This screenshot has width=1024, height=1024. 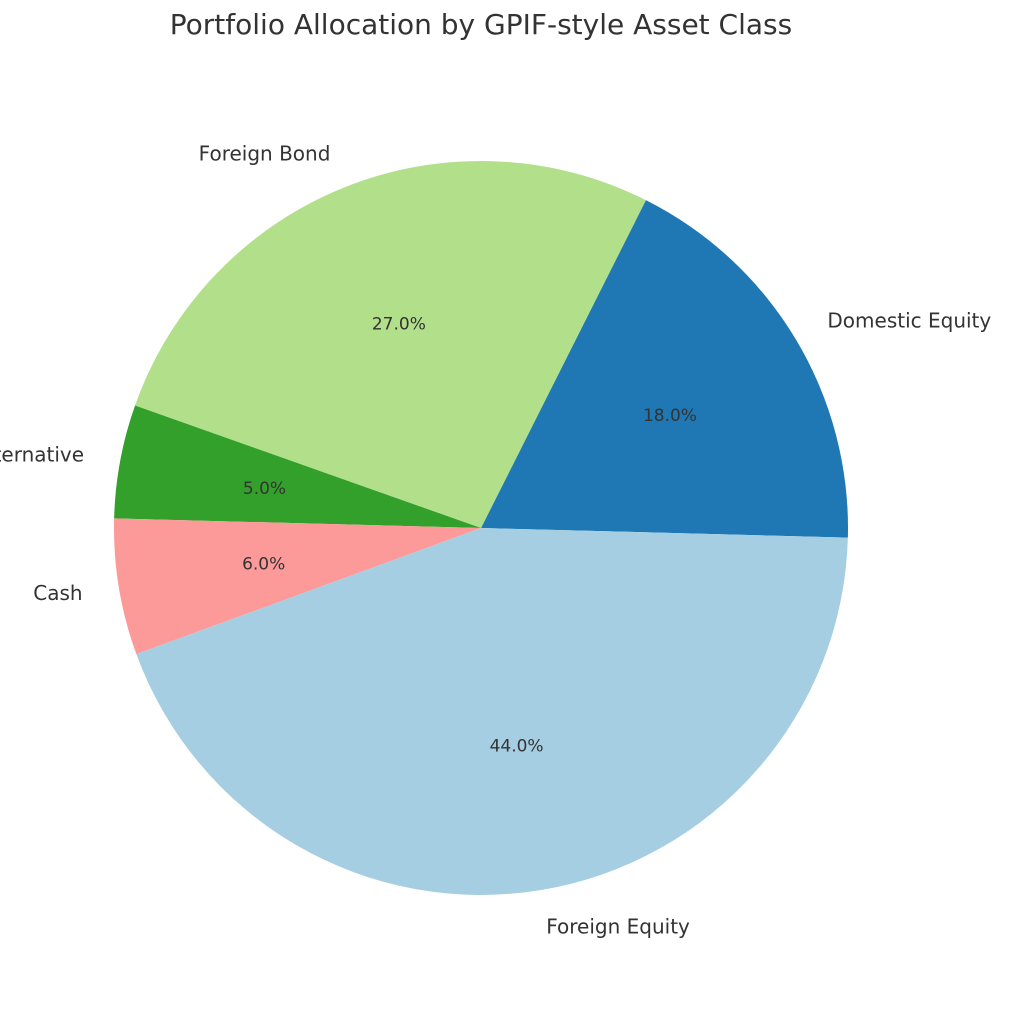 I want to click on pie-slice-domestic-equity, so click(x=664, y=369).